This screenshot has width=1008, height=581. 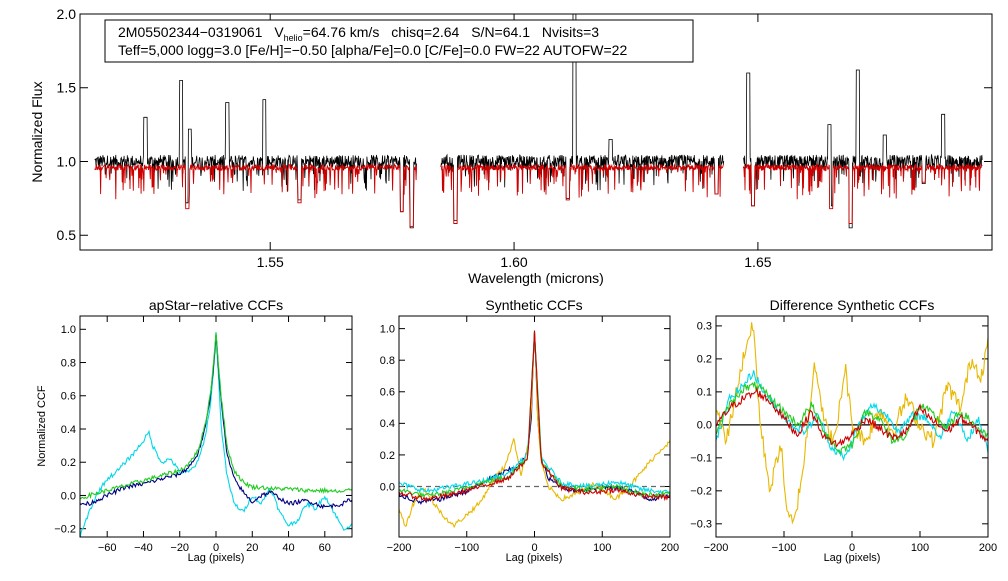 What do you see at coordinates (279, 32) in the screenshot?
I see `annotation-v-prefix: V` at bounding box center [279, 32].